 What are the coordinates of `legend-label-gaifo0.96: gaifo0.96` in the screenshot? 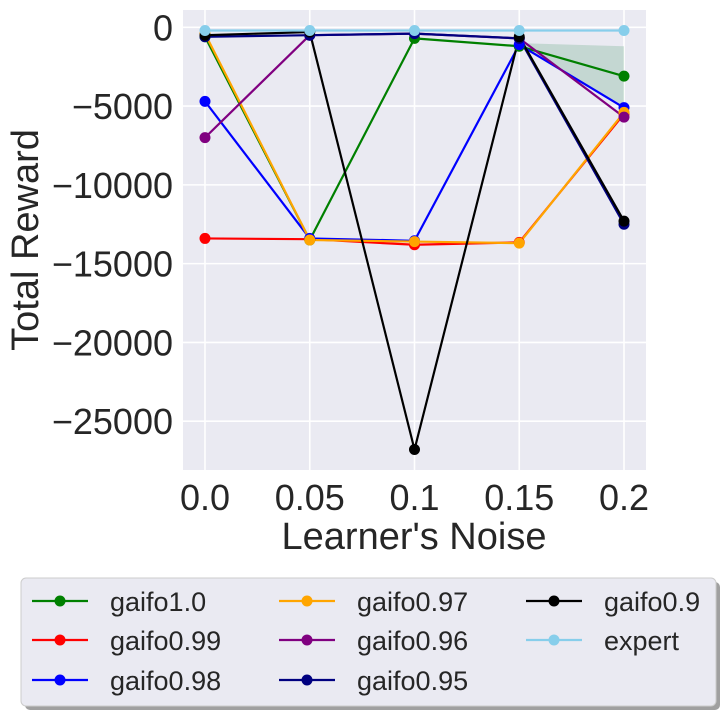 It's located at (412, 641).